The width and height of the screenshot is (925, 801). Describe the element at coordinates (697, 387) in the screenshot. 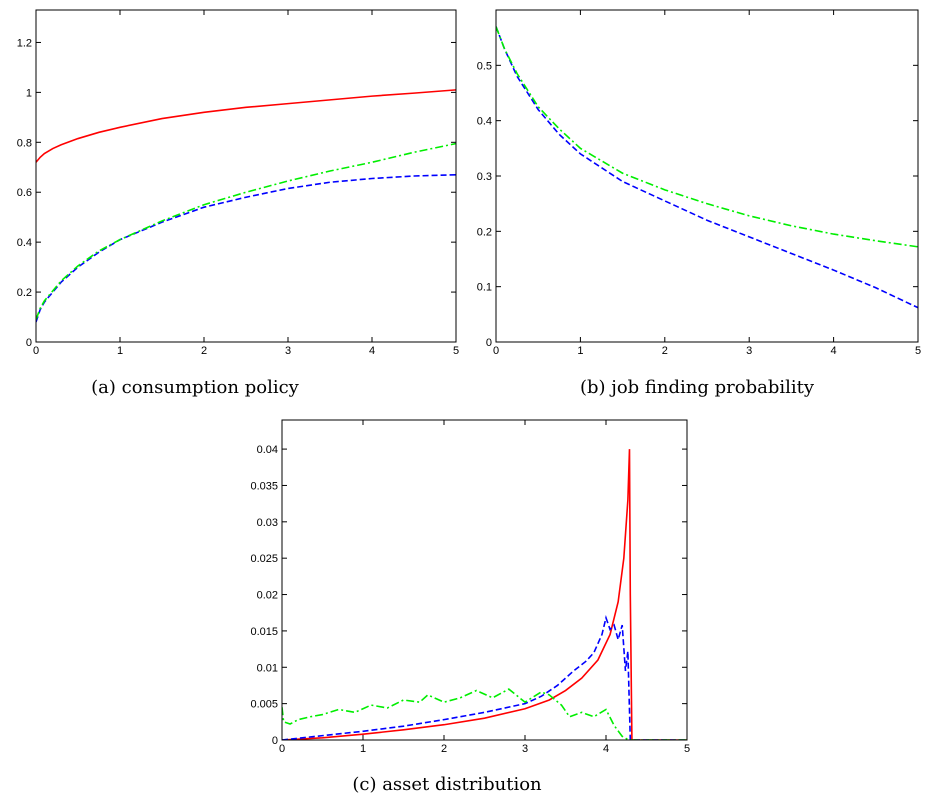

I see `caption-b: (b) job finding probability` at that location.